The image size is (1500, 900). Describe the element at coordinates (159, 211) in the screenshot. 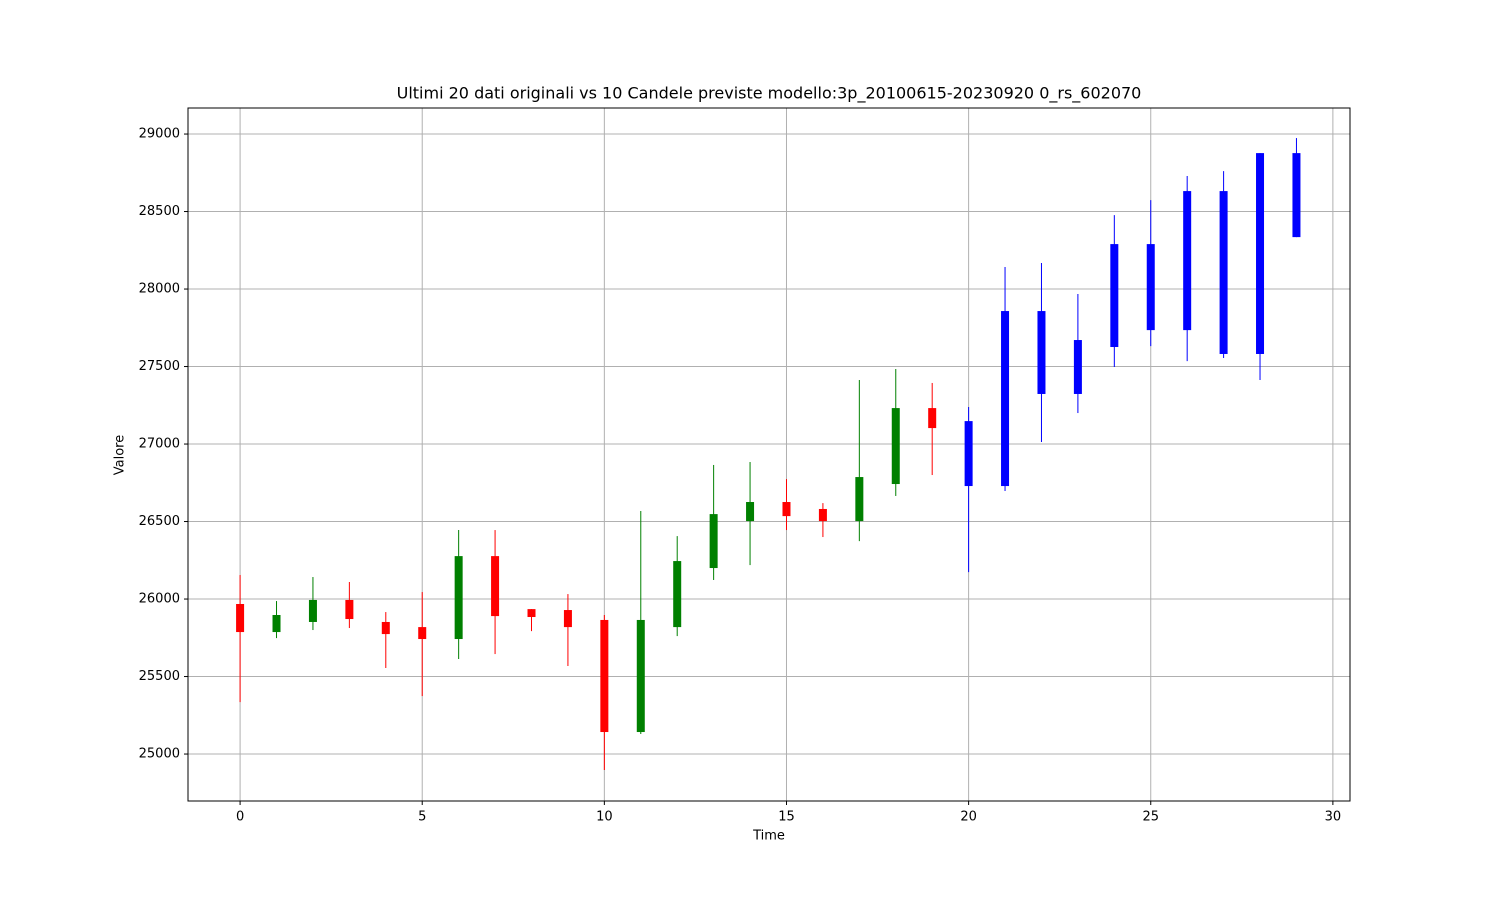

I see `y-tick-label: 28500` at that location.